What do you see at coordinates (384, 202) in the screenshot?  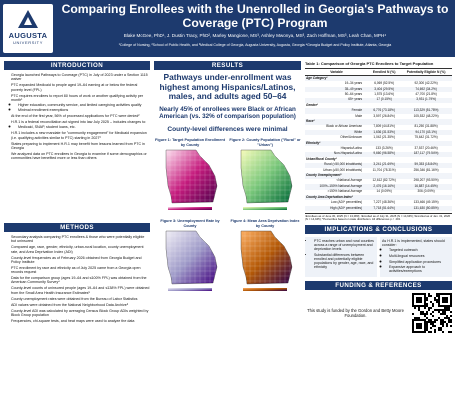 I see `enrolled: 7,227 (48.36%)` at bounding box center [384, 202].